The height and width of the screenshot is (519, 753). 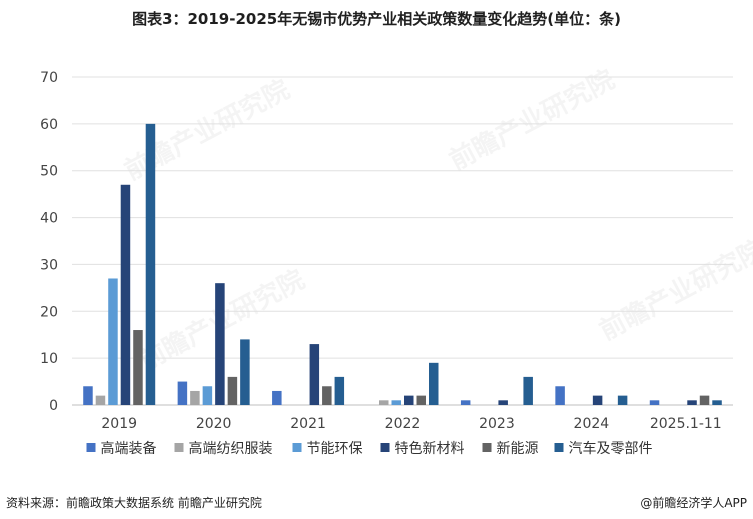 What do you see at coordinates (129, 448) in the screenshot?
I see `legend-label: 高端装备` at bounding box center [129, 448].